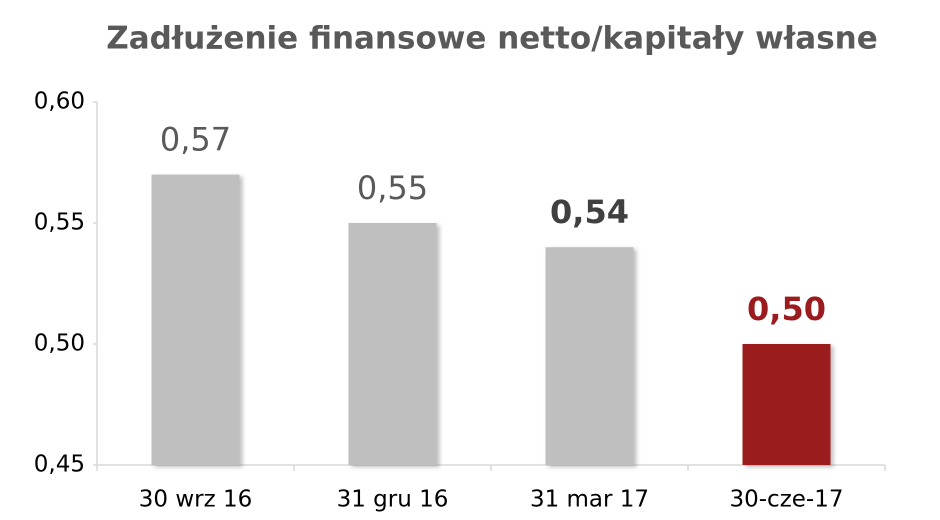 The width and height of the screenshot is (940, 520). What do you see at coordinates (195, 140) in the screenshot?
I see `value-label: 0,57` at bounding box center [195, 140].